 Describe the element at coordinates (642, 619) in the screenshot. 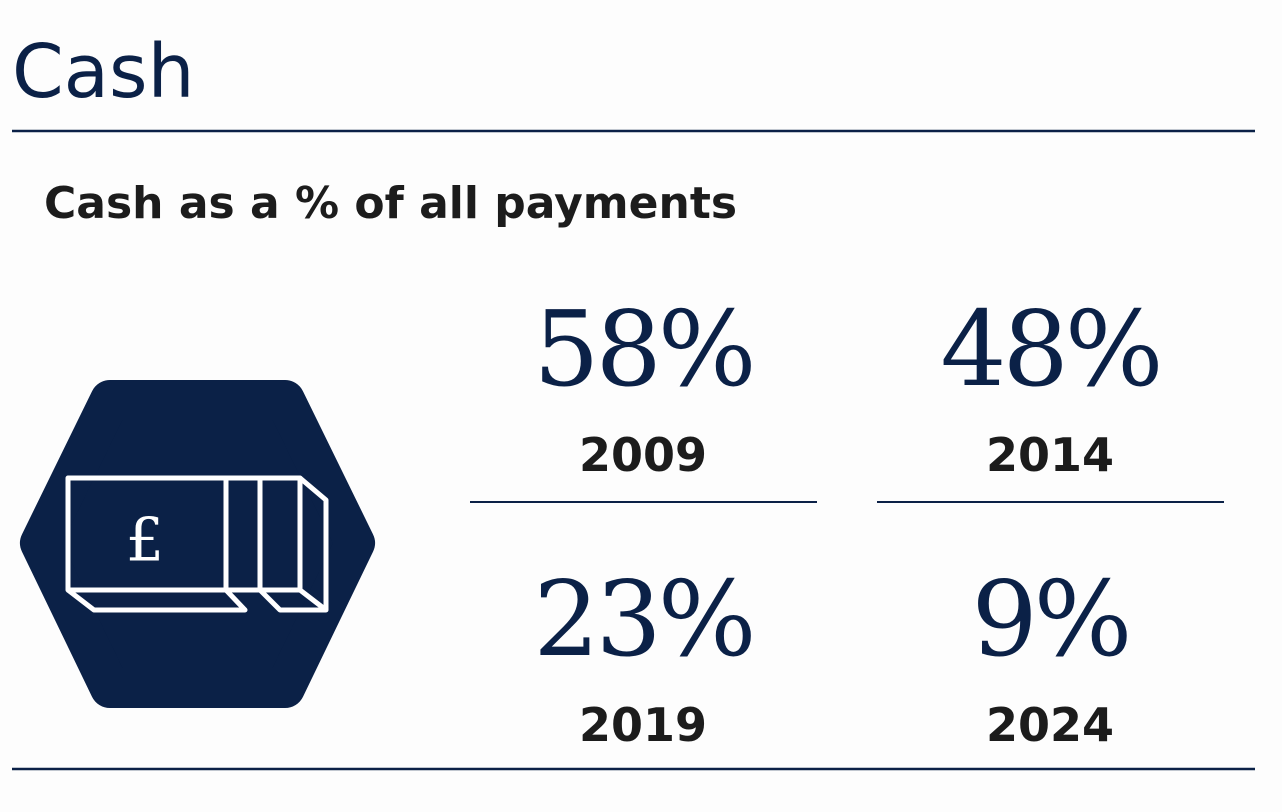

I see `stat-value: 23%` at that location.